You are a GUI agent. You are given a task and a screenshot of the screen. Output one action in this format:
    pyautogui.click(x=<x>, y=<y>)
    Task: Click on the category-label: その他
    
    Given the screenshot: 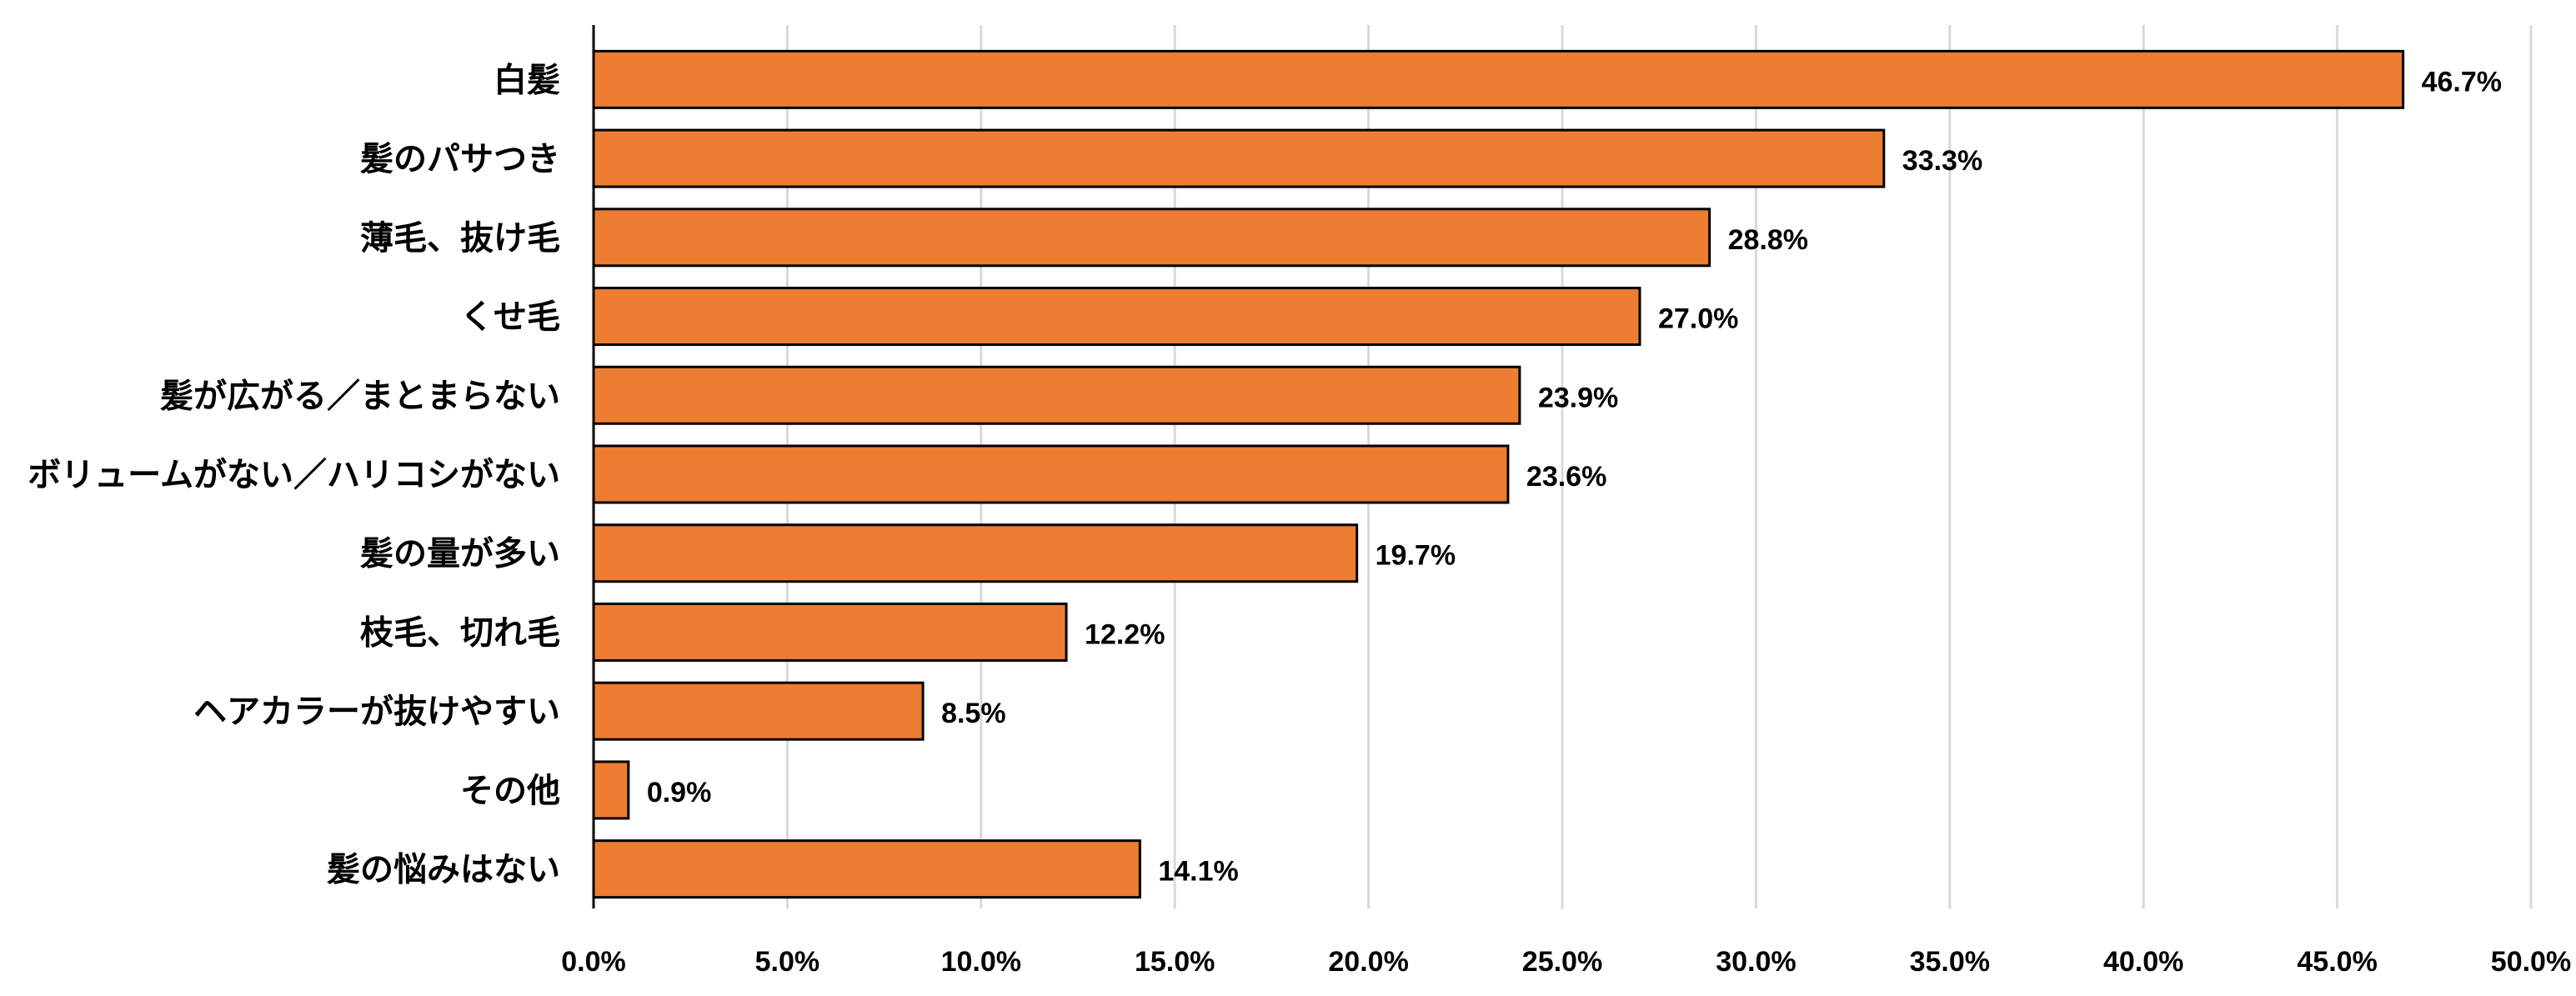 What is the action you would take?
    pyautogui.click(x=510, y=791)
    